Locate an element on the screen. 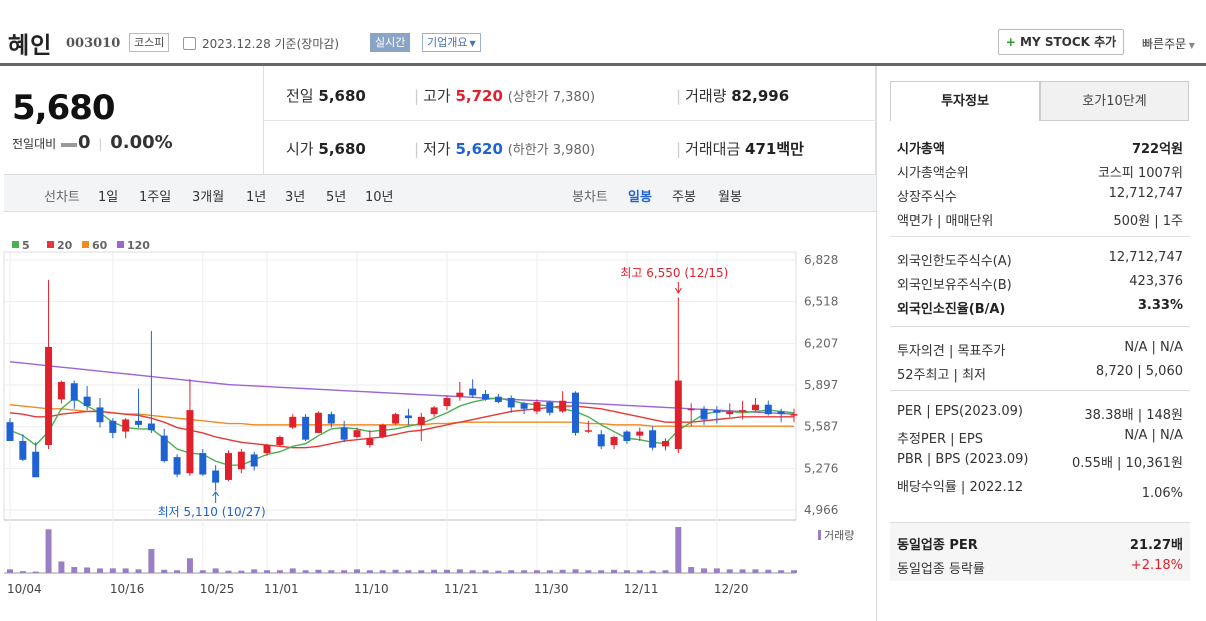 The image size is (1206, 621). tab-investment-info: 투자정보 is located at coordinates (965, 101).